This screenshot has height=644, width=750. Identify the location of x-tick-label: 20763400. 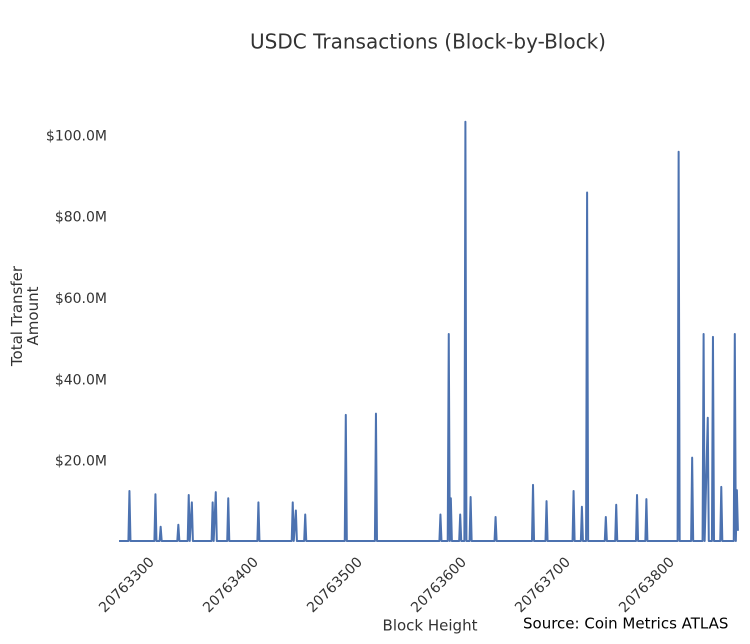
(231, 585).